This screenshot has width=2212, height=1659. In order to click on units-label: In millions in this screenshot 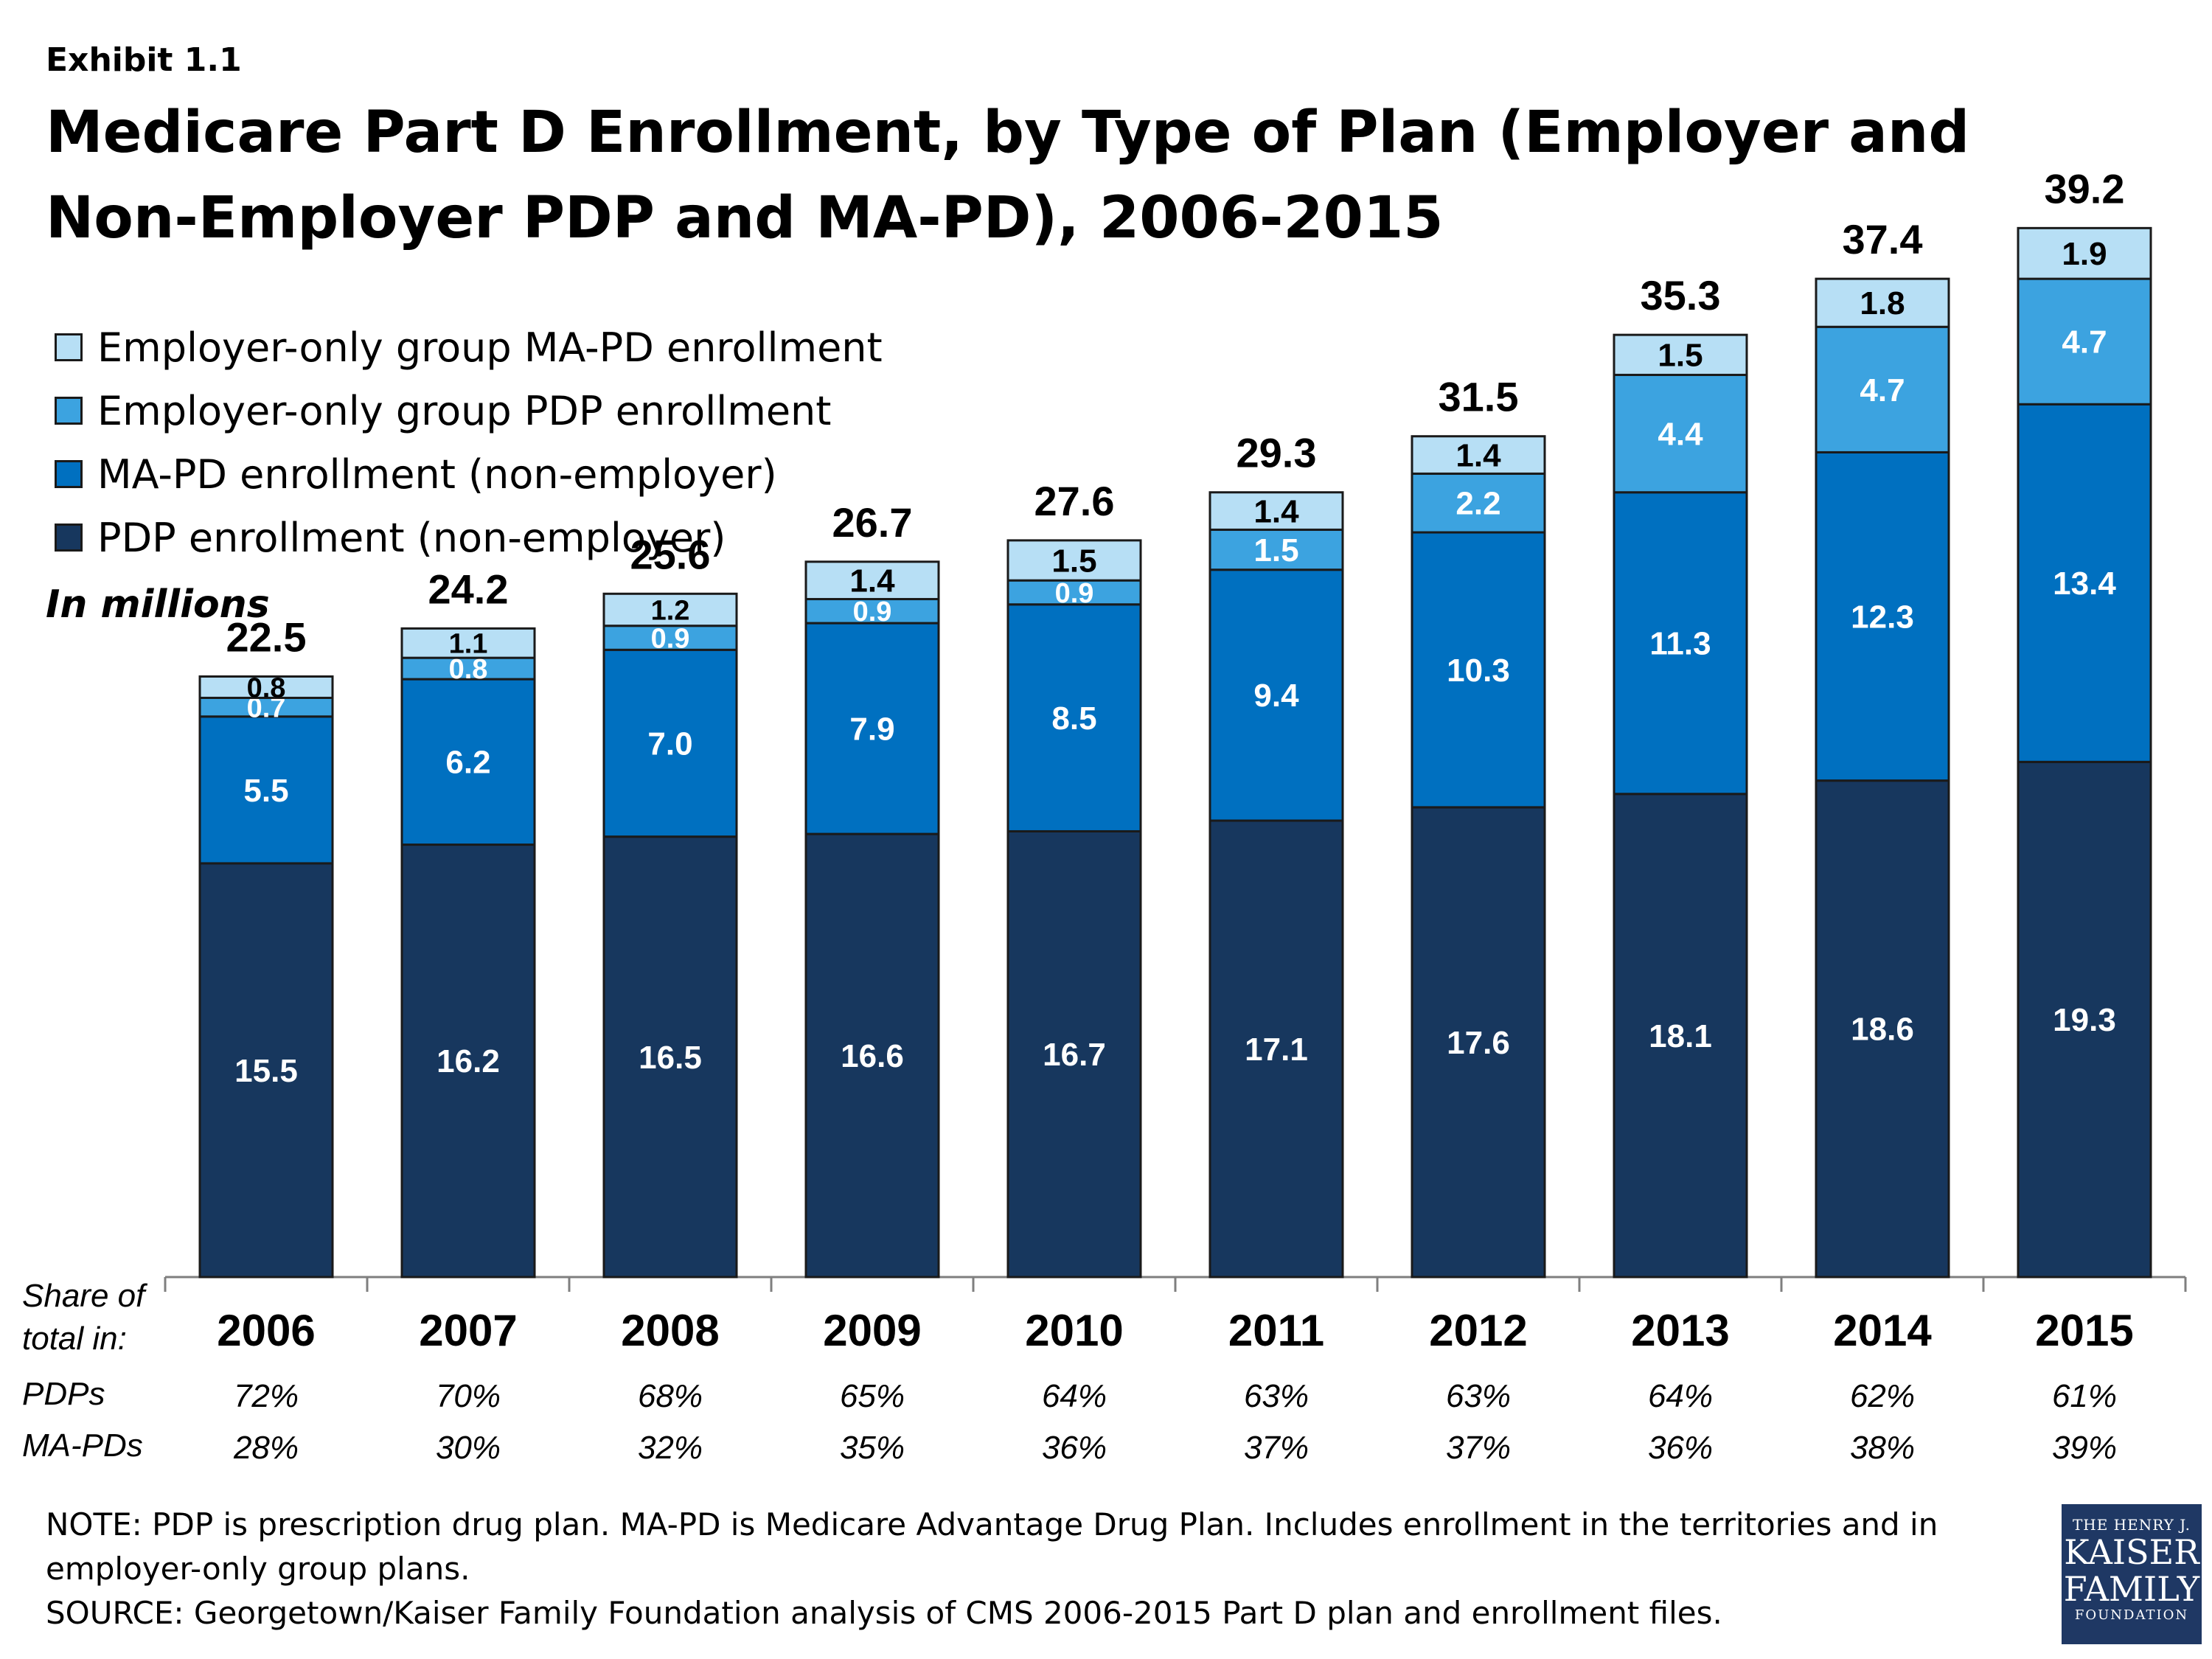, I will do `click(158, 604)`.